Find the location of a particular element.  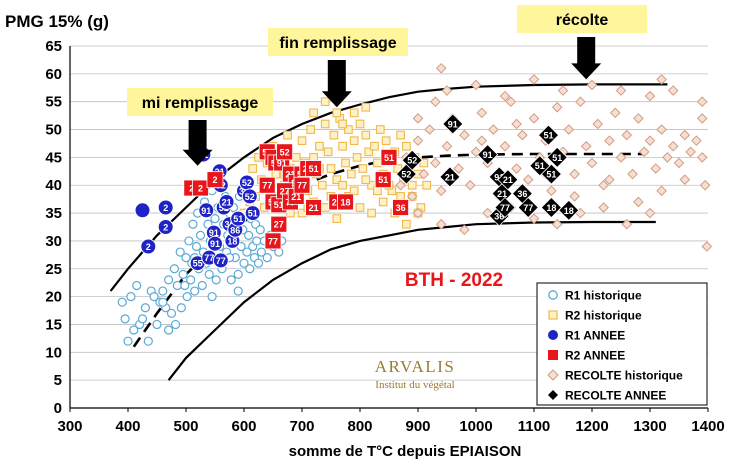

point-label: 55 is located at coordinates (198, 264).